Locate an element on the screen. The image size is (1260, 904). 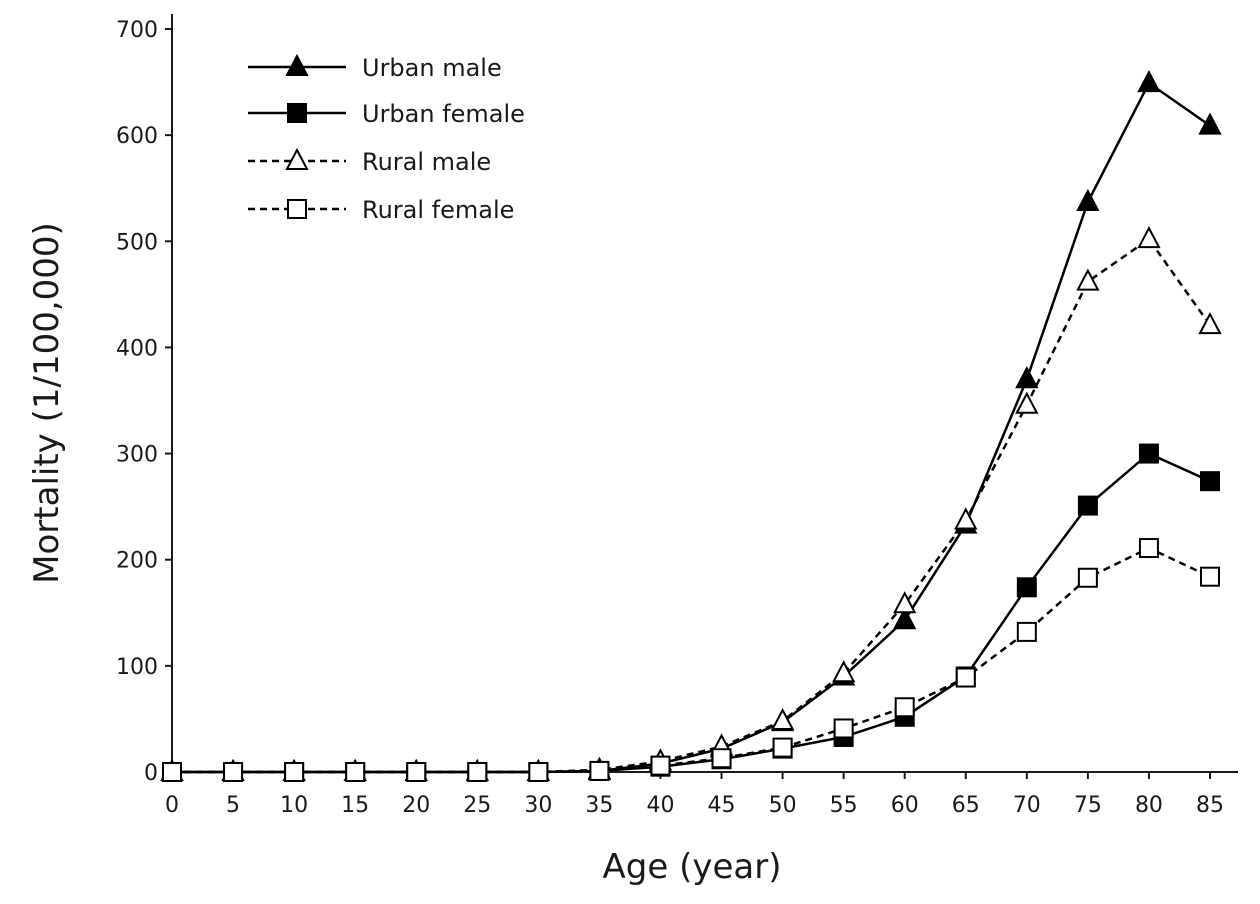
legend-item: Rural female is located at coordinates (381, 210).